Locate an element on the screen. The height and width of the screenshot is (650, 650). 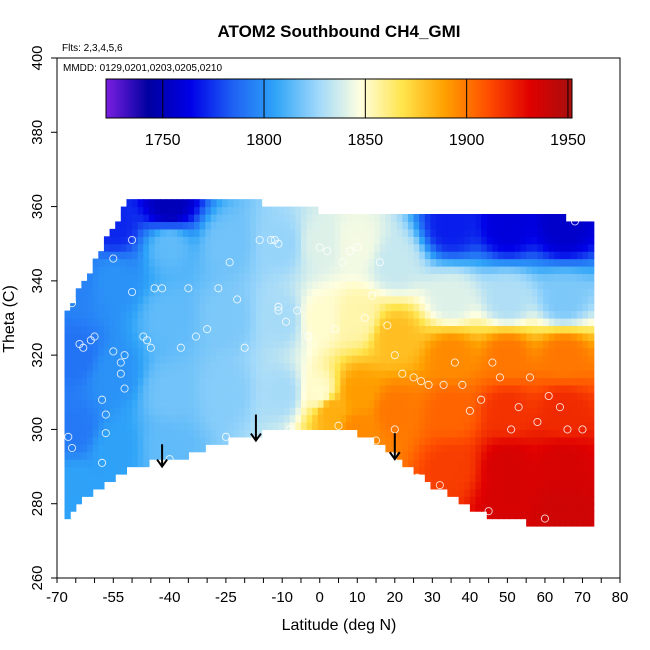
x-tick-label: 50 is located at coordinates (507, 597).